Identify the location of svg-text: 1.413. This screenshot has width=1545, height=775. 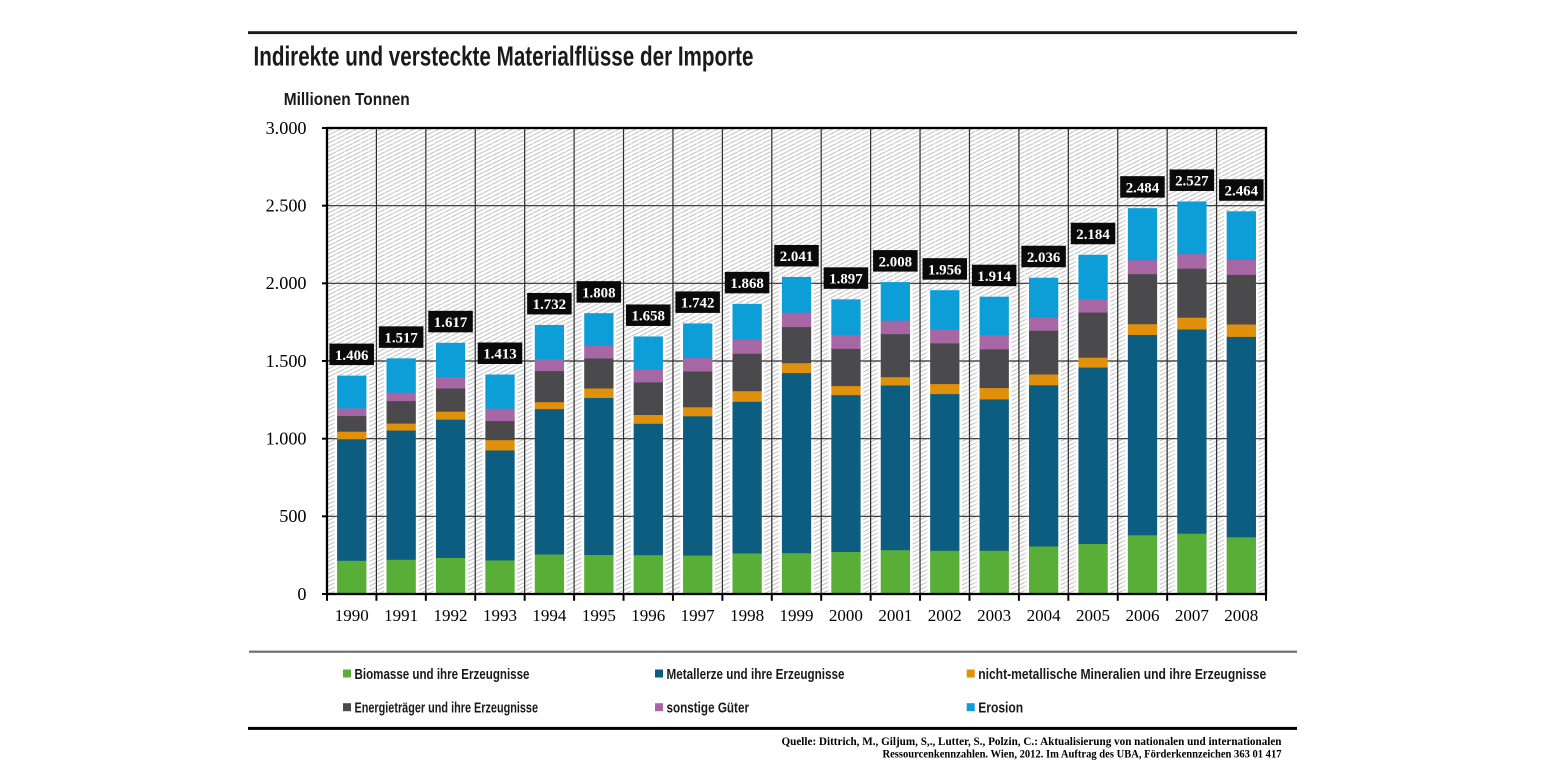
(500, 355).